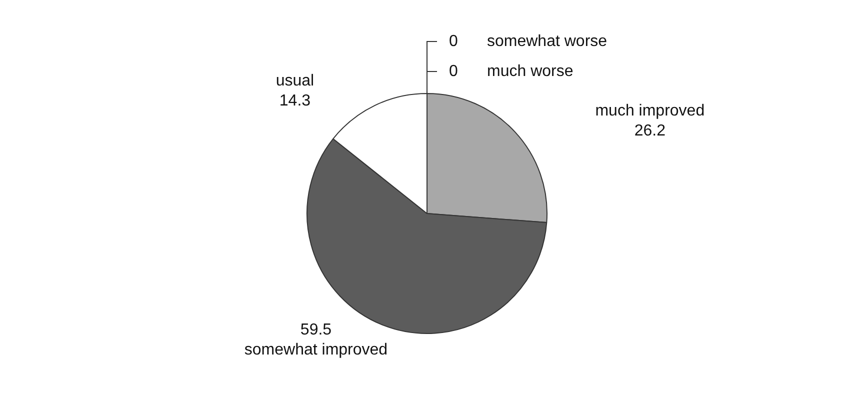 The image size is (854, 412). Describe the element at coordinates (316, 350) in the screenshot. I see `slice-label: somewhat improved` at that location.